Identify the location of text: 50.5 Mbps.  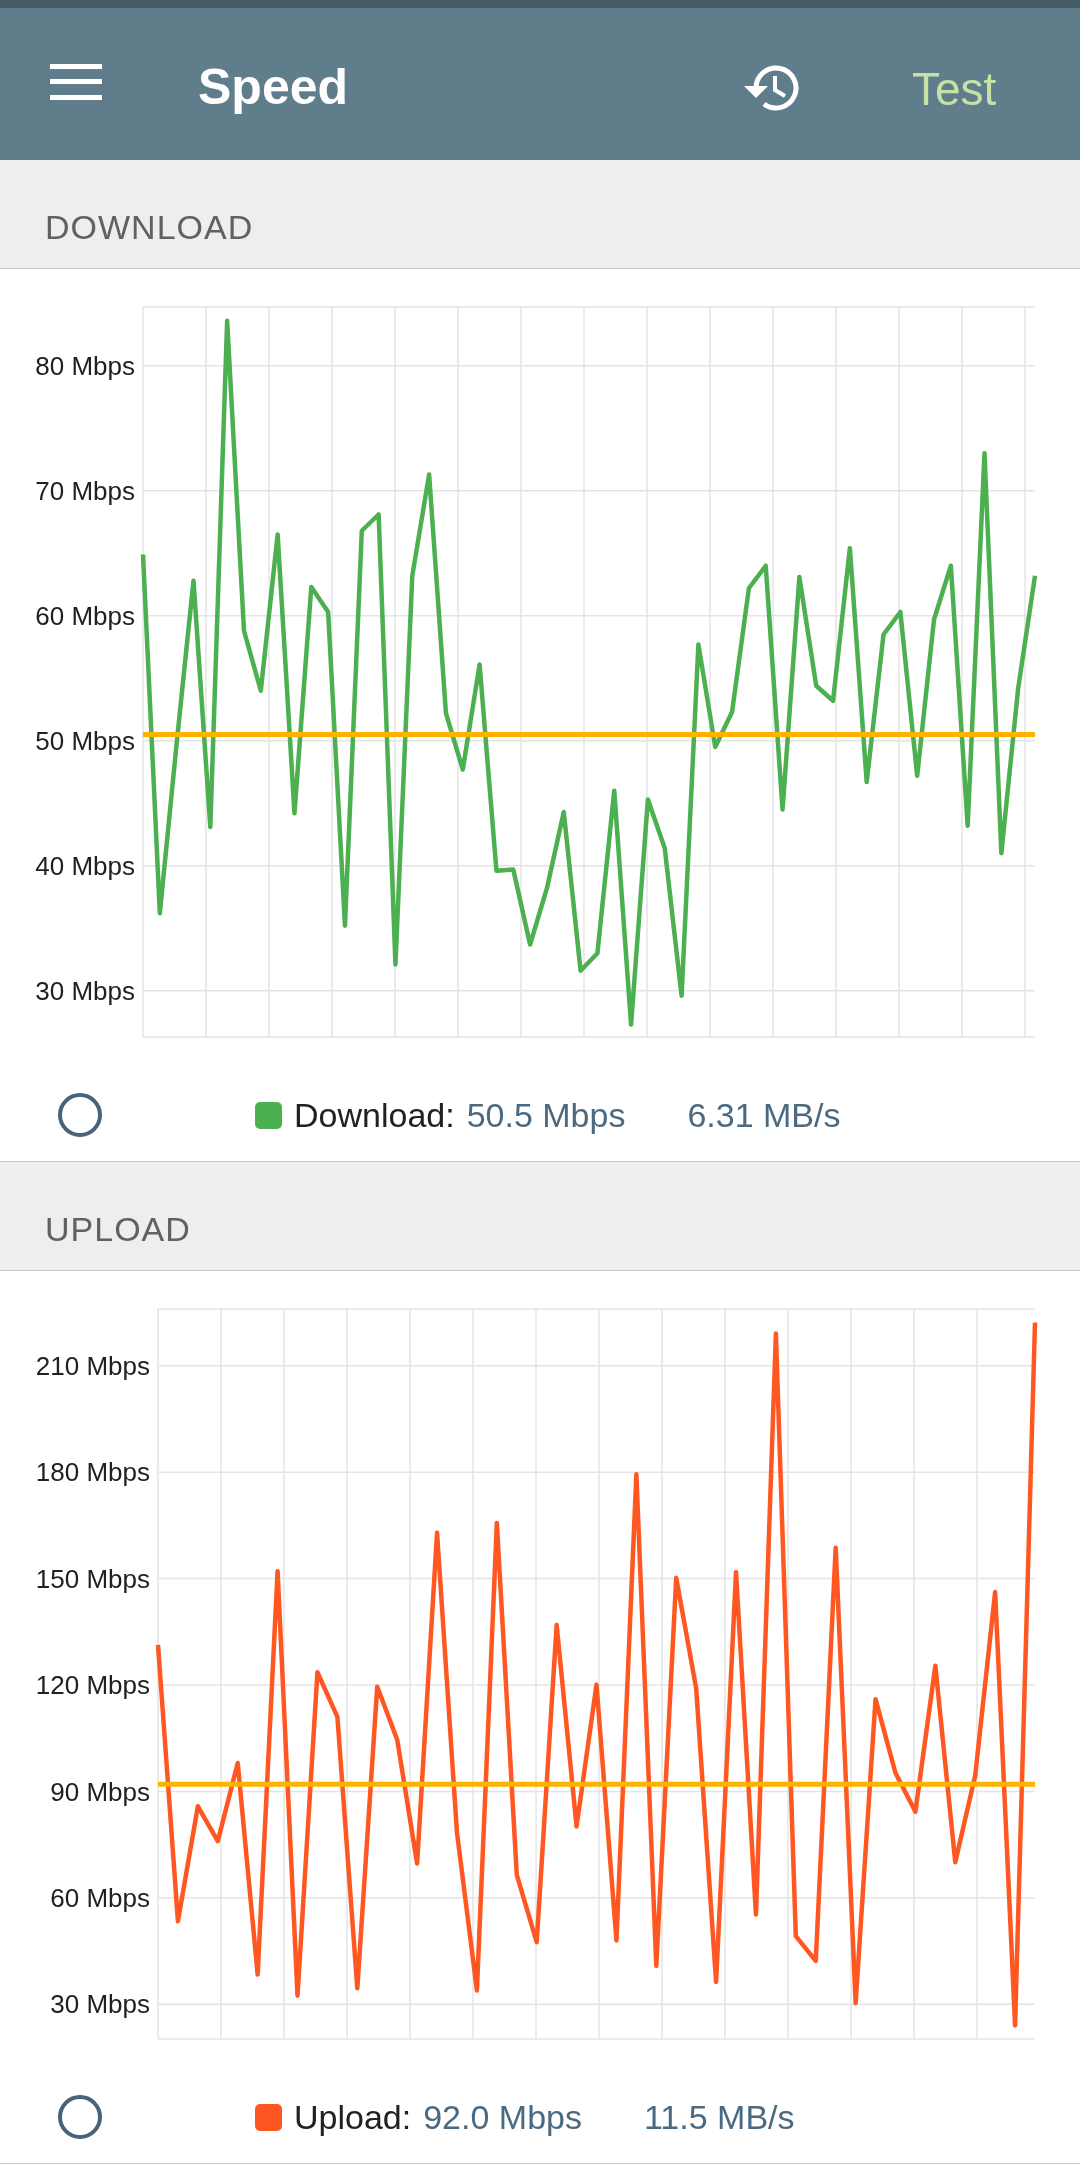
(546, 1115).